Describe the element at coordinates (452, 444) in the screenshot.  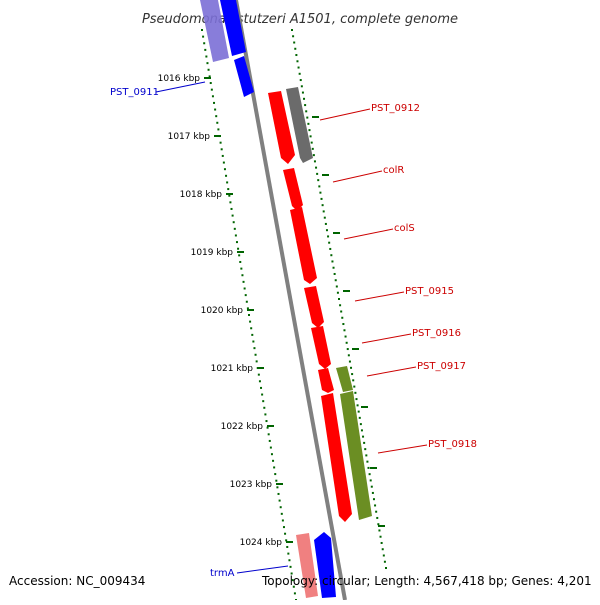
I see `gene-label-PST_0918: PST_0918` at that location.